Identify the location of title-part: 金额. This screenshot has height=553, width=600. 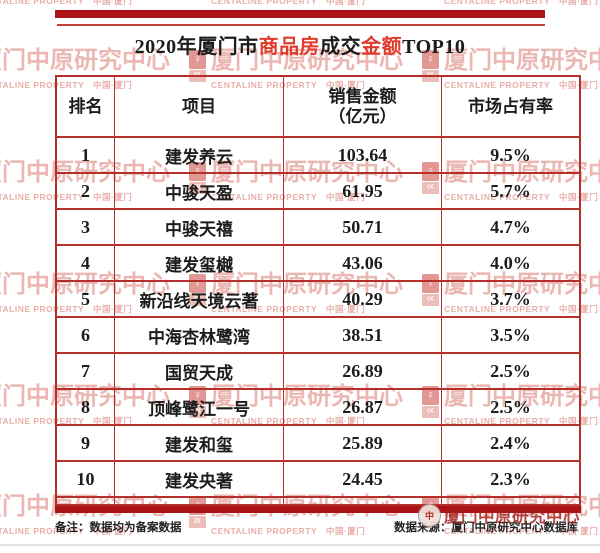
(382, 47).